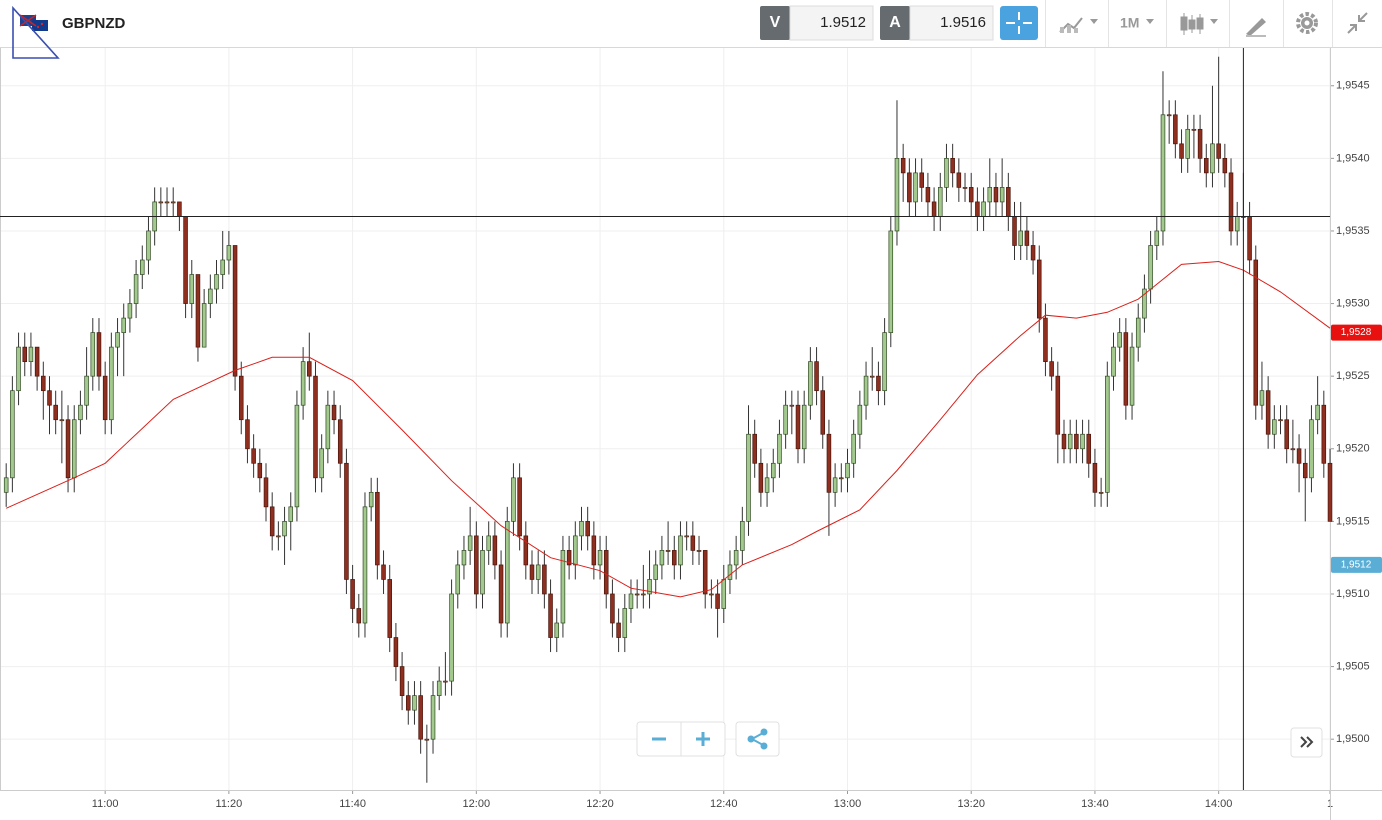 The width and height of the screenshot is (1382, 820). Describe the element at coordinates (105, 804) in the screenshot. I see `x-tick-label: 11:00` at that location.